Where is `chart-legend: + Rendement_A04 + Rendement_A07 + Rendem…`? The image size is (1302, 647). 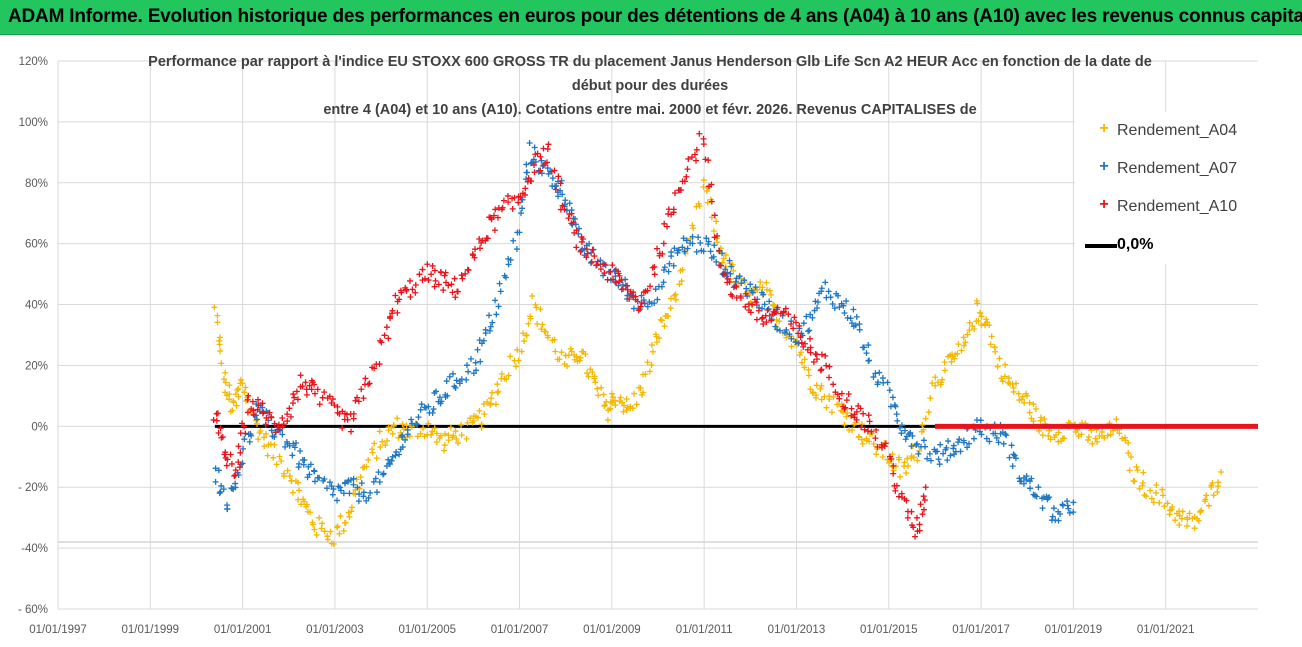
chart-legend: + Rendement_A04 + Rendement_A07 + Rendem… is located at coordinates (1170, 188).